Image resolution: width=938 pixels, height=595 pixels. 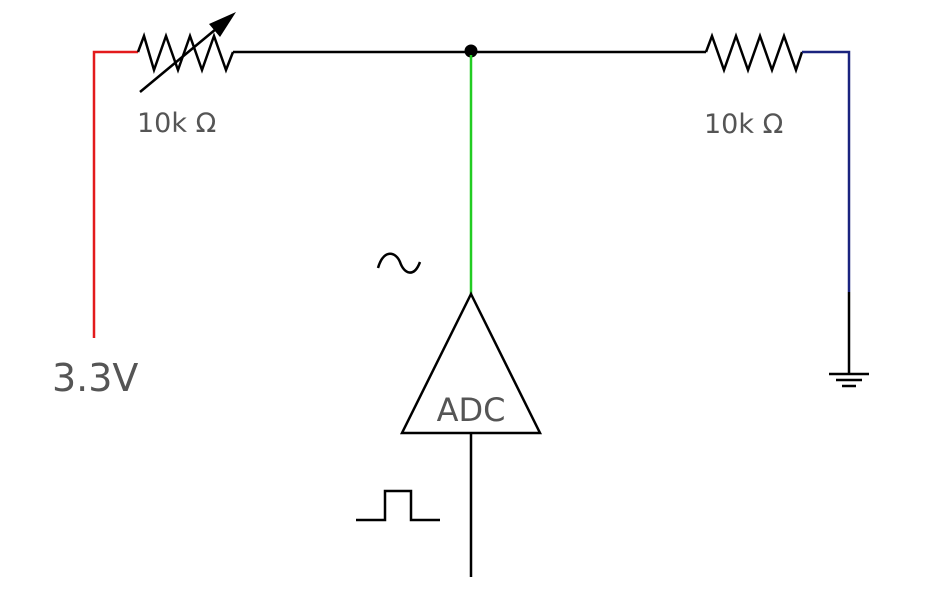 What do you see at coordinates (743, 124) in the screenshot?
I see `fixed-resistor-value-label: 10k Ω` at bounding box center [743, 124].